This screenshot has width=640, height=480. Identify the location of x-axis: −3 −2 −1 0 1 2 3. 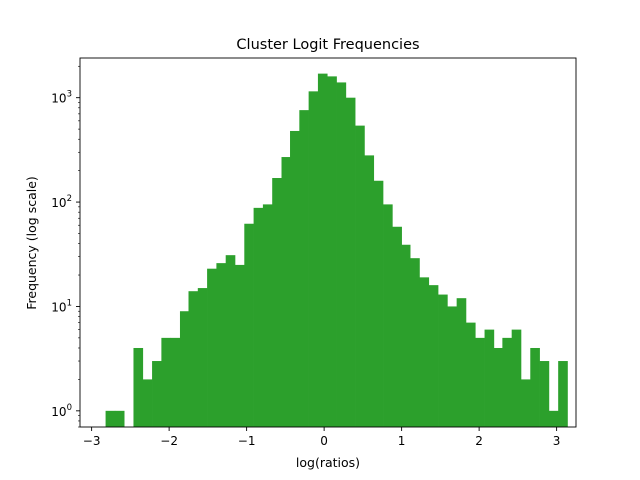
(322, 437).